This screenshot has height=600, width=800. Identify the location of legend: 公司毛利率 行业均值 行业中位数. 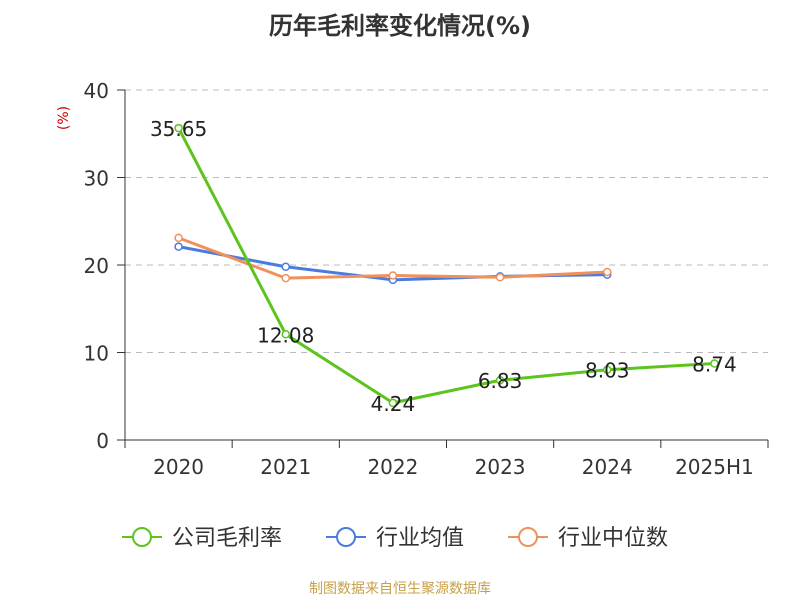
(395, 538).